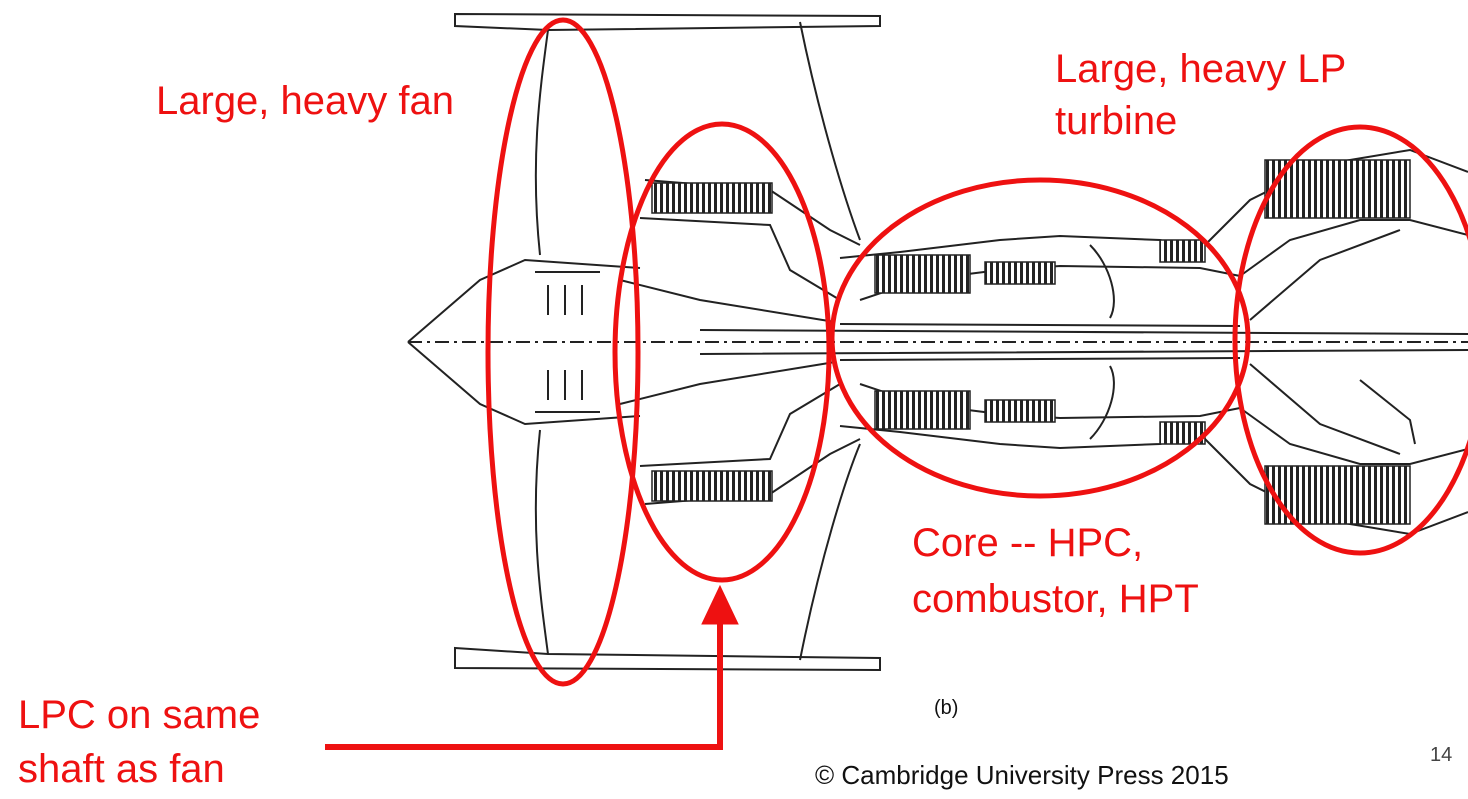 This screenshot has height=799, width=1468. Describe the element at coordinates (139, 715) in the screenshot. I see `lpc-annotation-line1: LPC on same` at that location.